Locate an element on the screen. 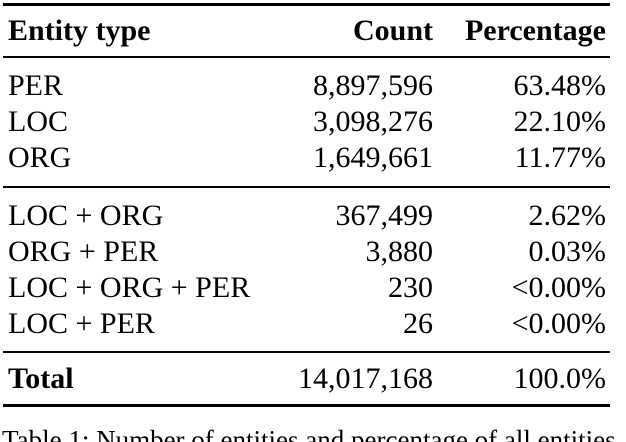 This screenshot has width=626, height=442. count-cell: 3,880 is located at coordinates (399, 251).